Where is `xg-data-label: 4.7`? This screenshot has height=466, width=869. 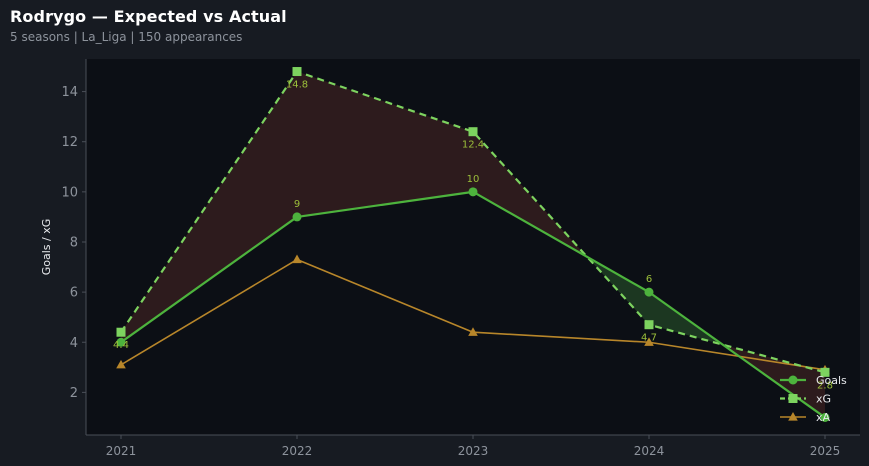 xg-data-label: 4.7 is located at coordinates (649, 338).